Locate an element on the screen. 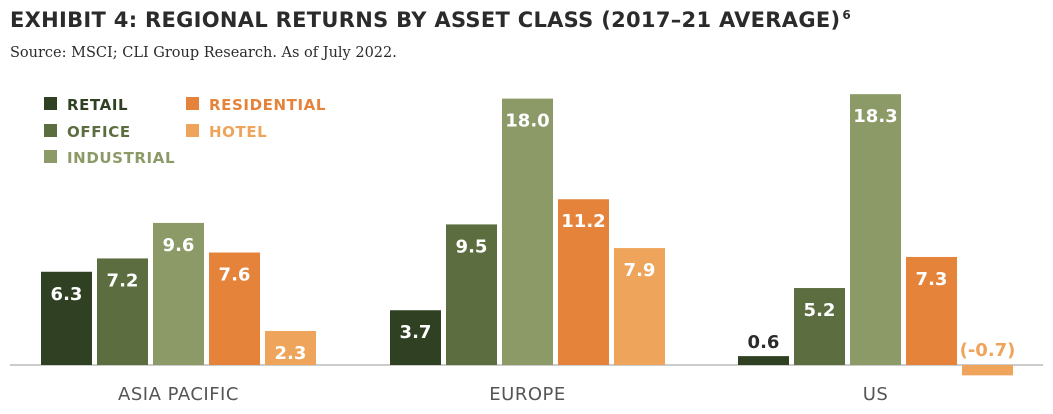  legend-label-industrial: INDUSTRIAL is located at coordinates (121, 158).